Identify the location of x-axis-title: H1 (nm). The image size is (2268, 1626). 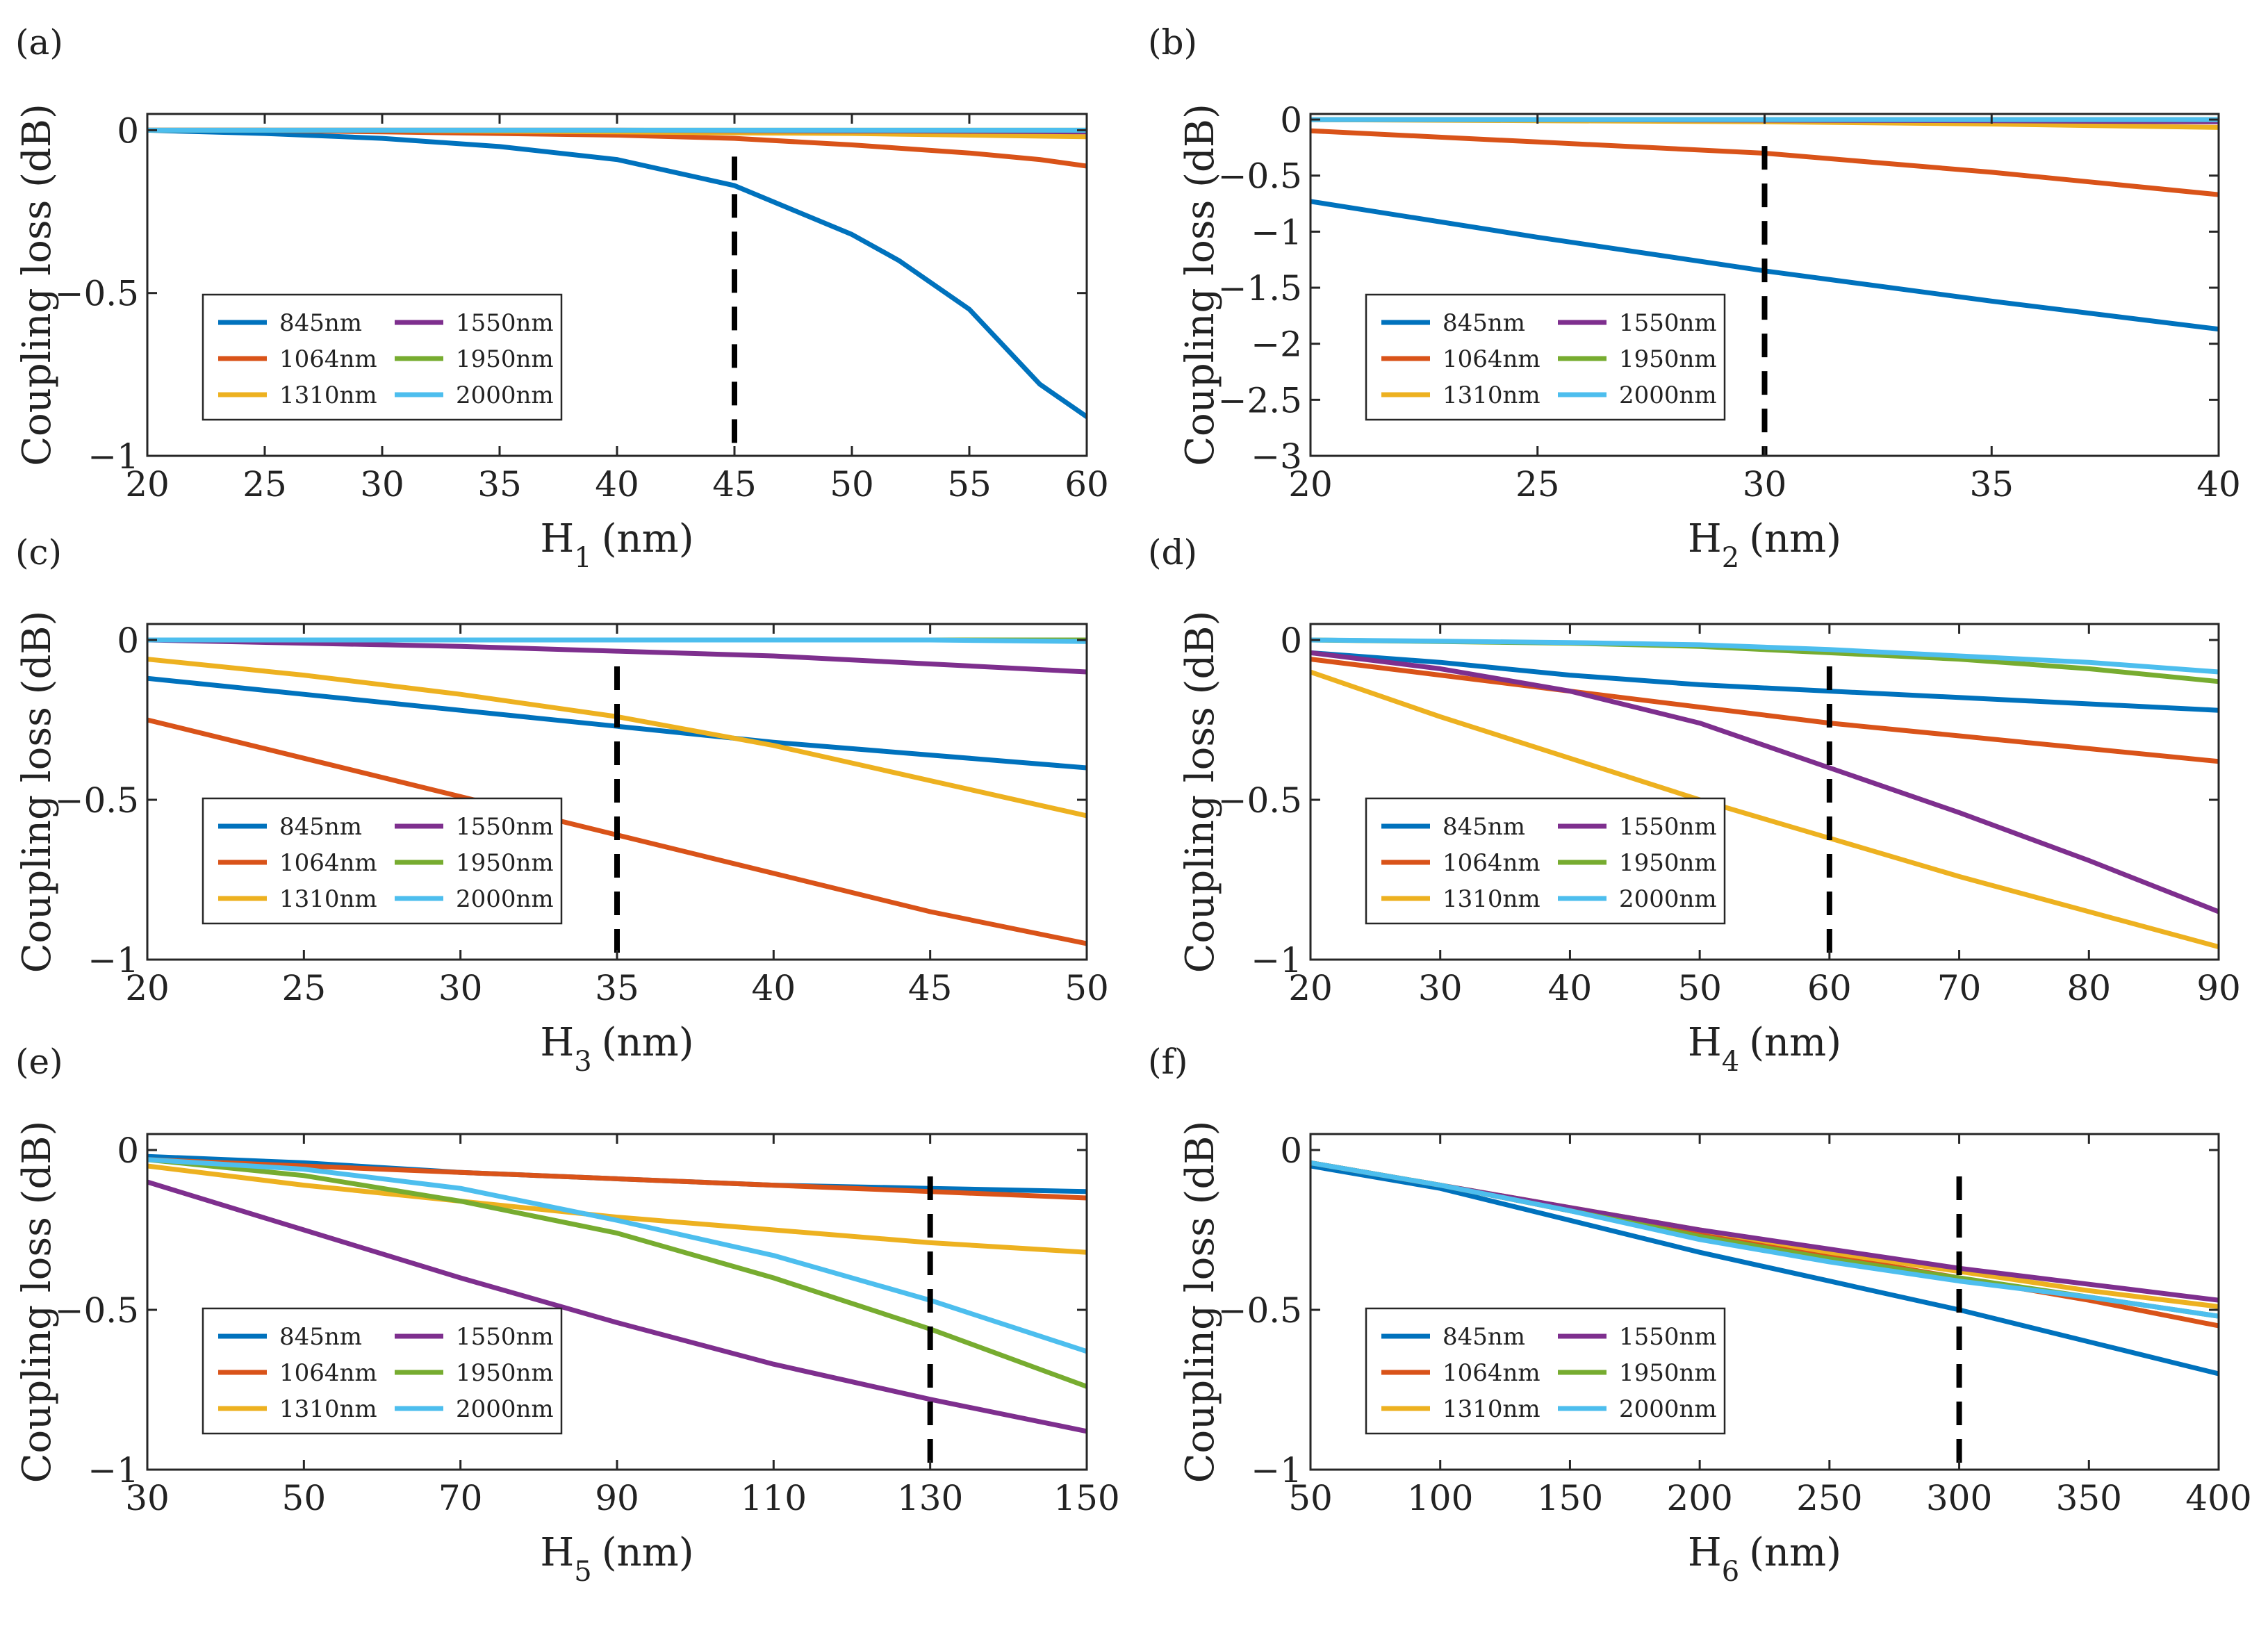
(616, 545).